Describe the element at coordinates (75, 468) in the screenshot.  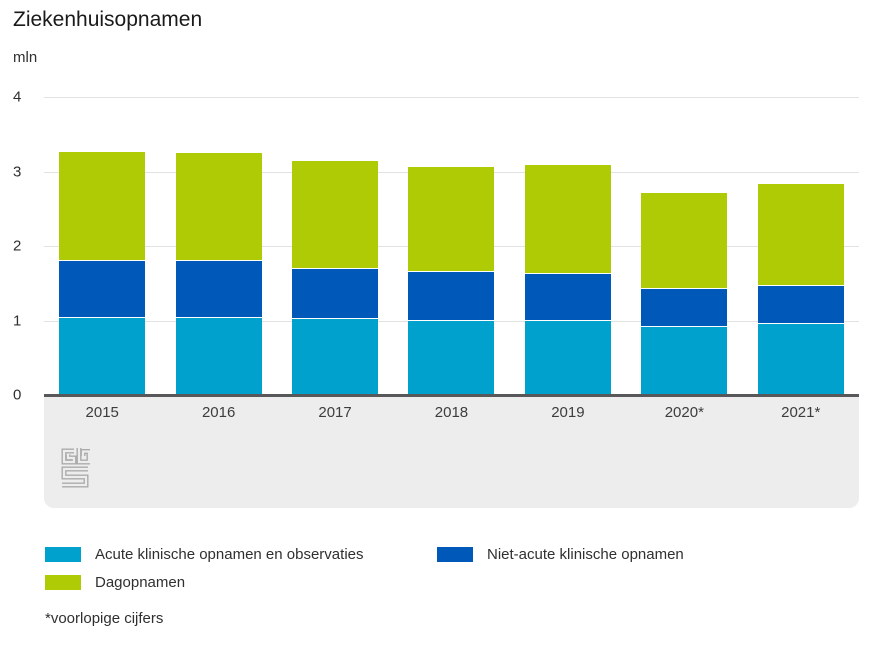
I see `cbs-logo-icon` at that location.